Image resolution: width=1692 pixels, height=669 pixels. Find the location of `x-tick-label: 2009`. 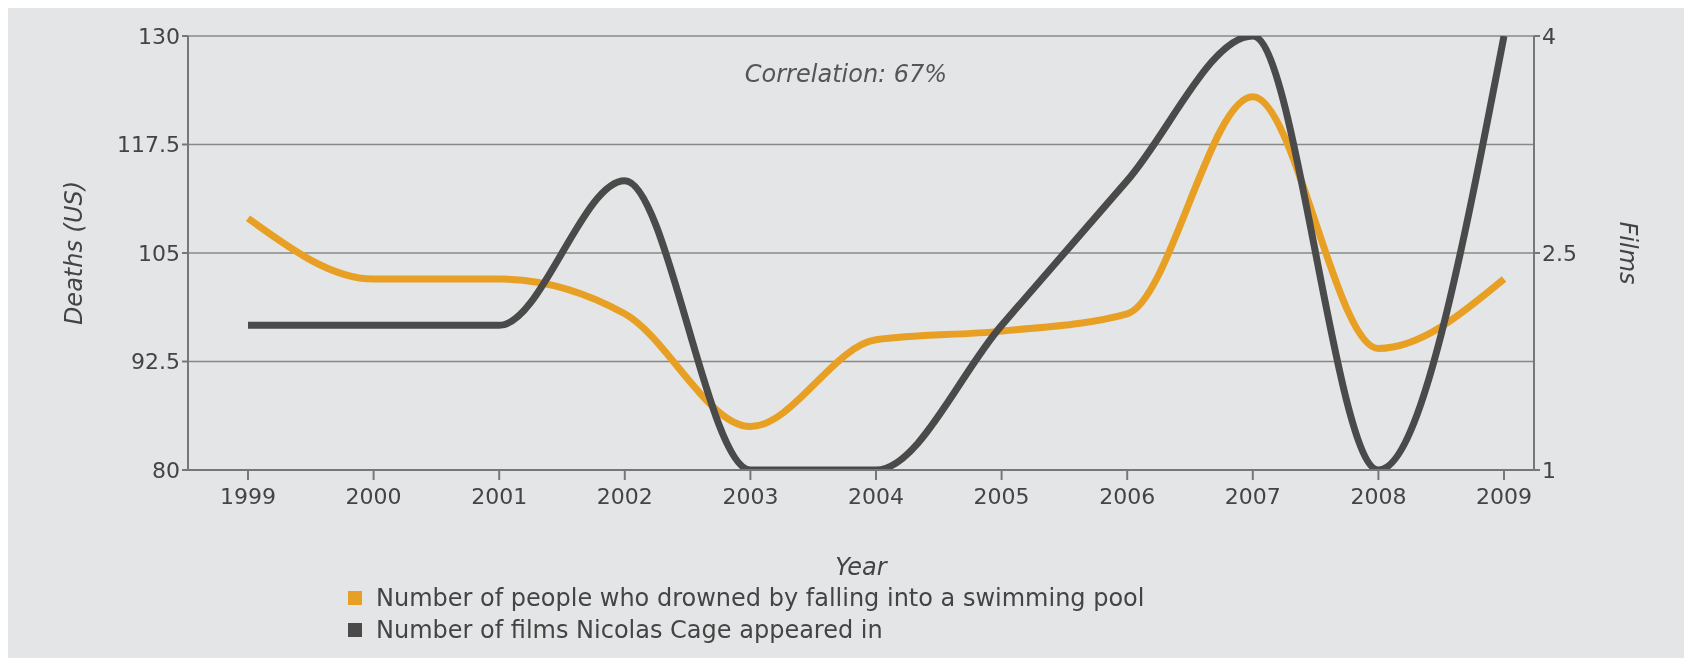

x-tick-label: 2009 is located at coordinates (1504, 496).